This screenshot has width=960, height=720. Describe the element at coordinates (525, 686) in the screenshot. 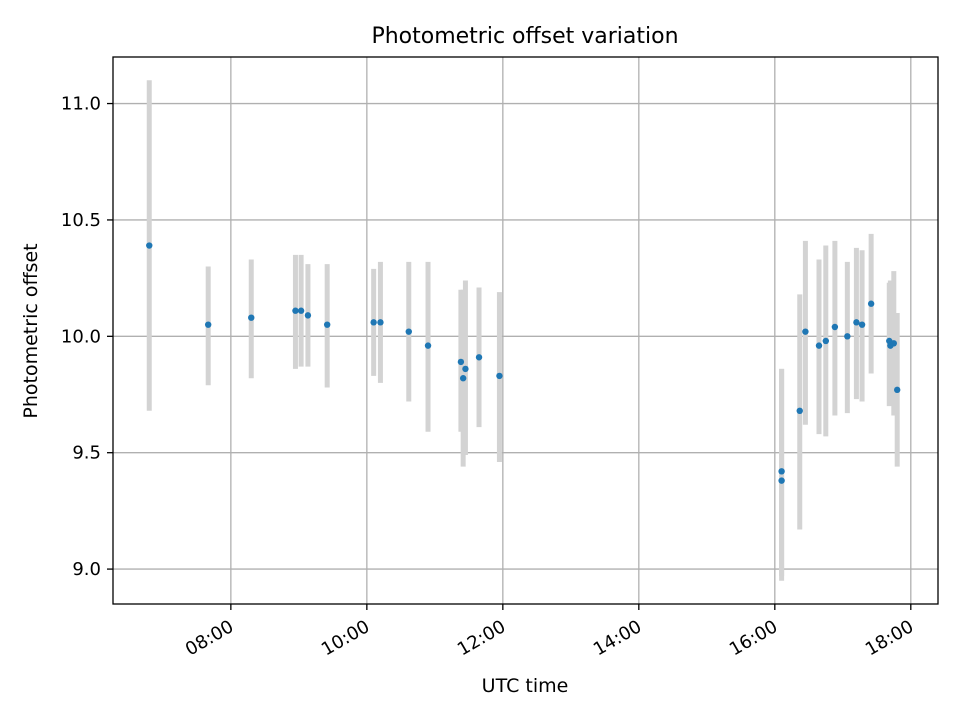

I see `x-axis-label: UTC time` at that location.